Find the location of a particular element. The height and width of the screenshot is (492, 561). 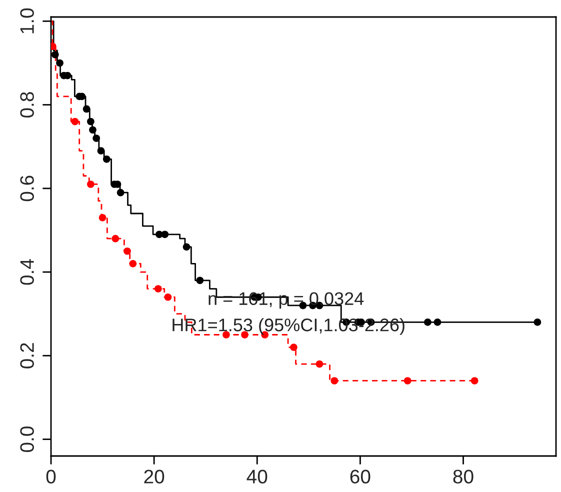

y-tick-label: 0.6 is located at coordinates (27, 189).